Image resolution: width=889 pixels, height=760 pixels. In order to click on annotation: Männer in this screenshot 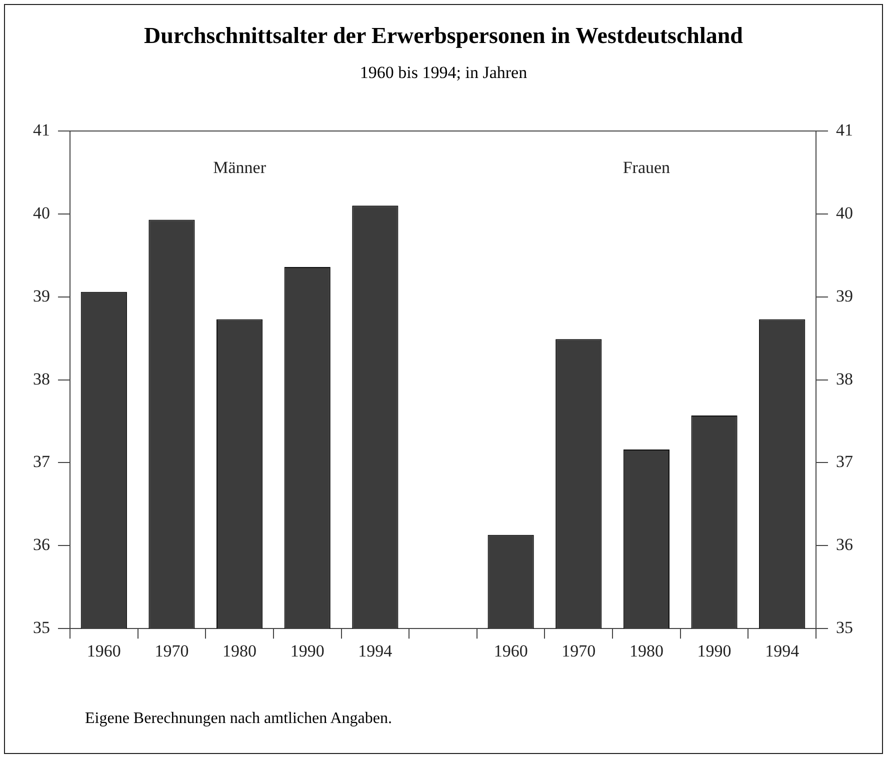, I will do `click(239, 167)`.